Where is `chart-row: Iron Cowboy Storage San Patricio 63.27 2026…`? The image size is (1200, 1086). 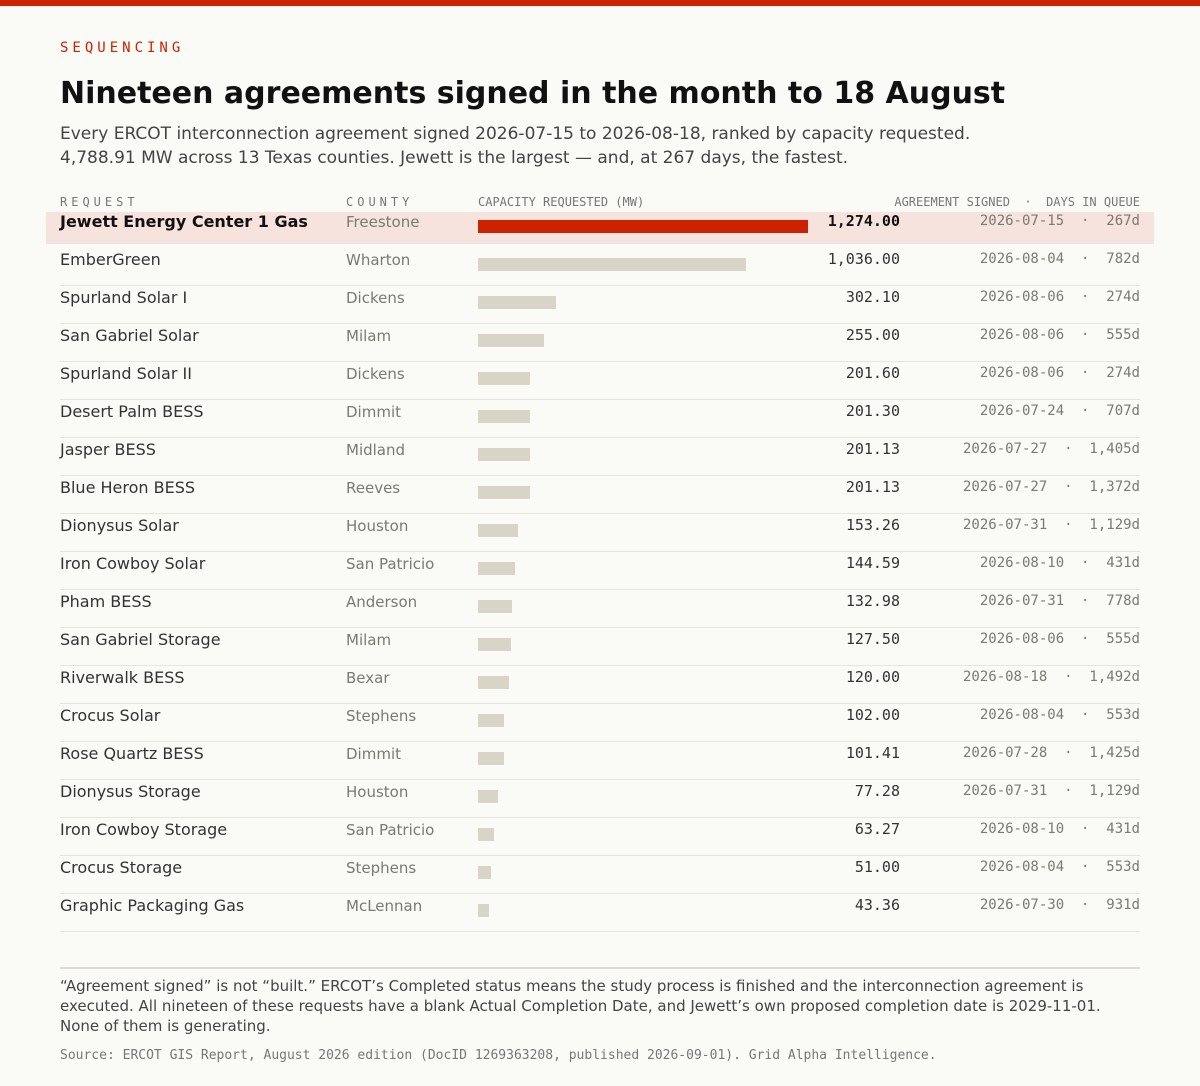
chart-row: Iron Cowboy Storage San Patricio 63.27 2026… is located at coordinates (600, 836).